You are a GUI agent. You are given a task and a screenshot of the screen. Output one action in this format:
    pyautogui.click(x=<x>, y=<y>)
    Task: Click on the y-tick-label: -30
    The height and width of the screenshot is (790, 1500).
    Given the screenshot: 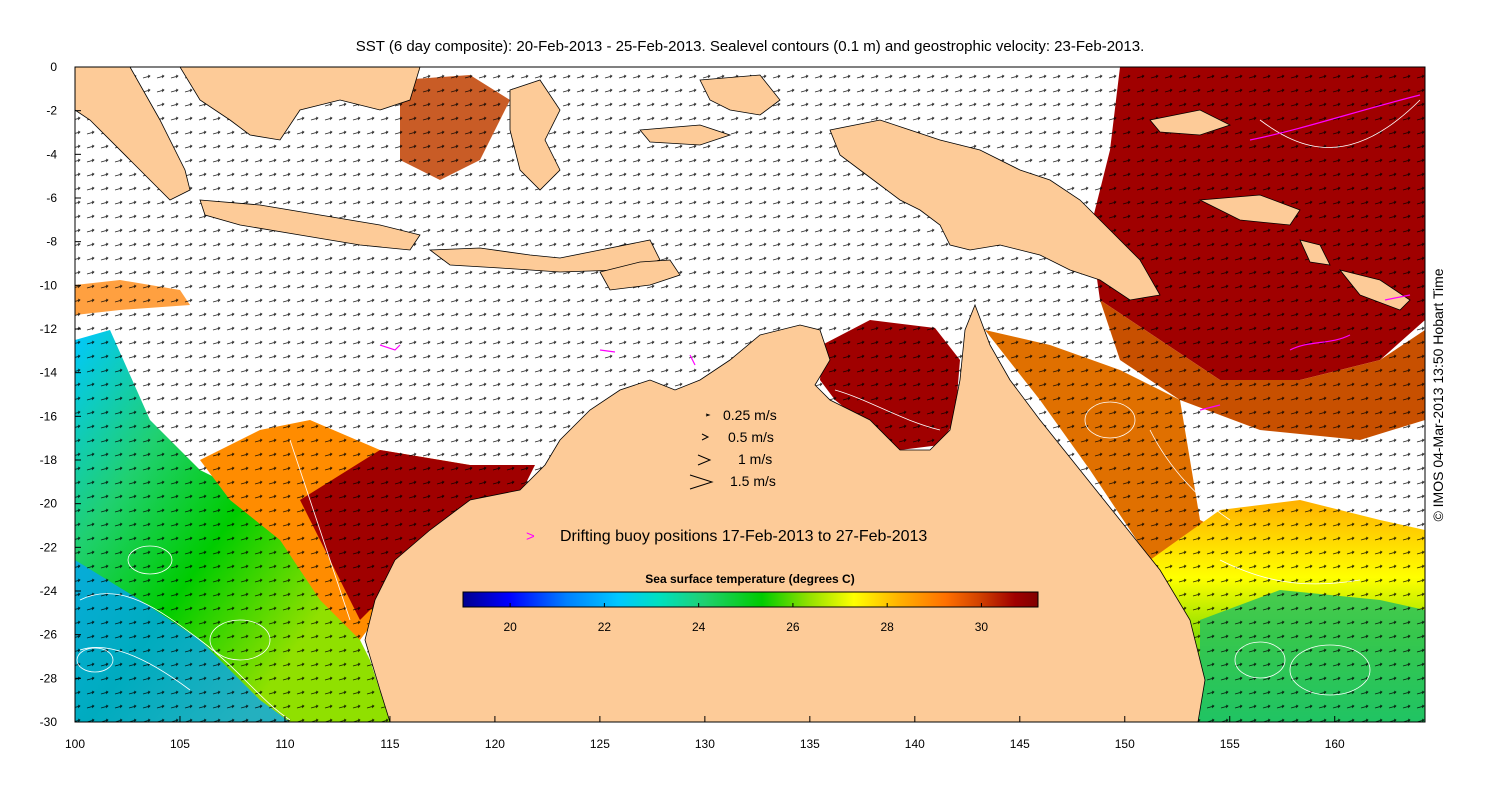 What is the action you would take?
    pyautogui.click(x=49, y=722)
    